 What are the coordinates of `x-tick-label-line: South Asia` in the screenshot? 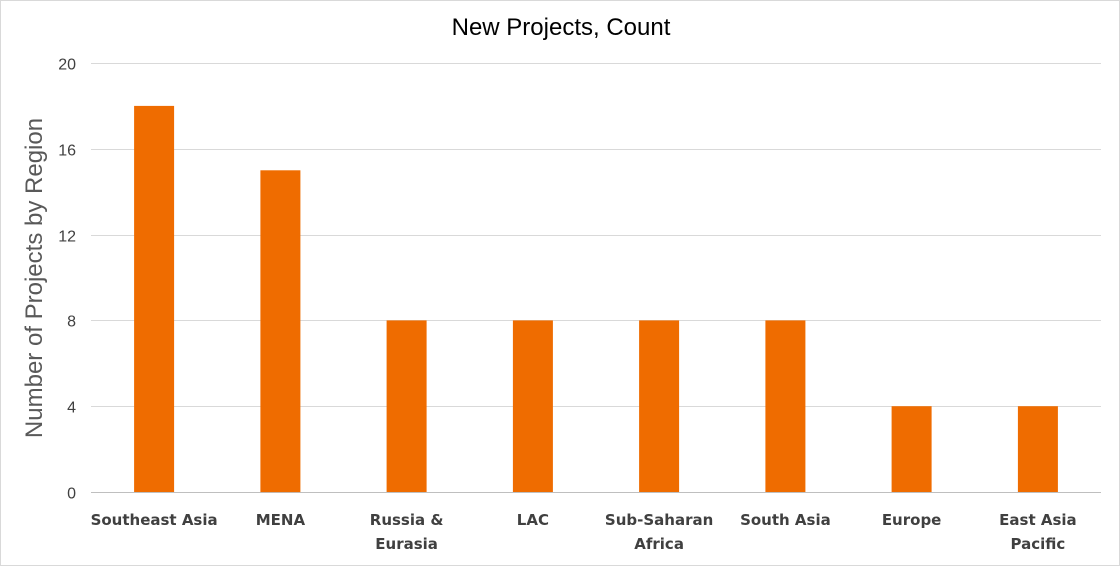 It's located at (785, 520).